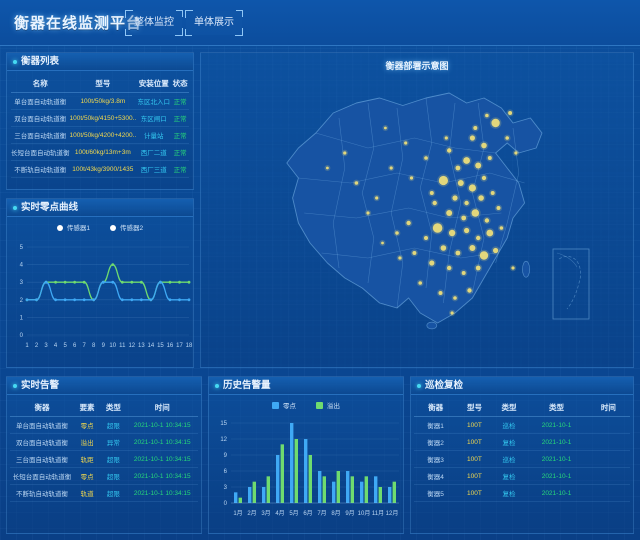 Image resolution: width=640 pixels, height=540 pixels. I want to click on zero-curve-title: 实时零点曲线, so click(50, 207).